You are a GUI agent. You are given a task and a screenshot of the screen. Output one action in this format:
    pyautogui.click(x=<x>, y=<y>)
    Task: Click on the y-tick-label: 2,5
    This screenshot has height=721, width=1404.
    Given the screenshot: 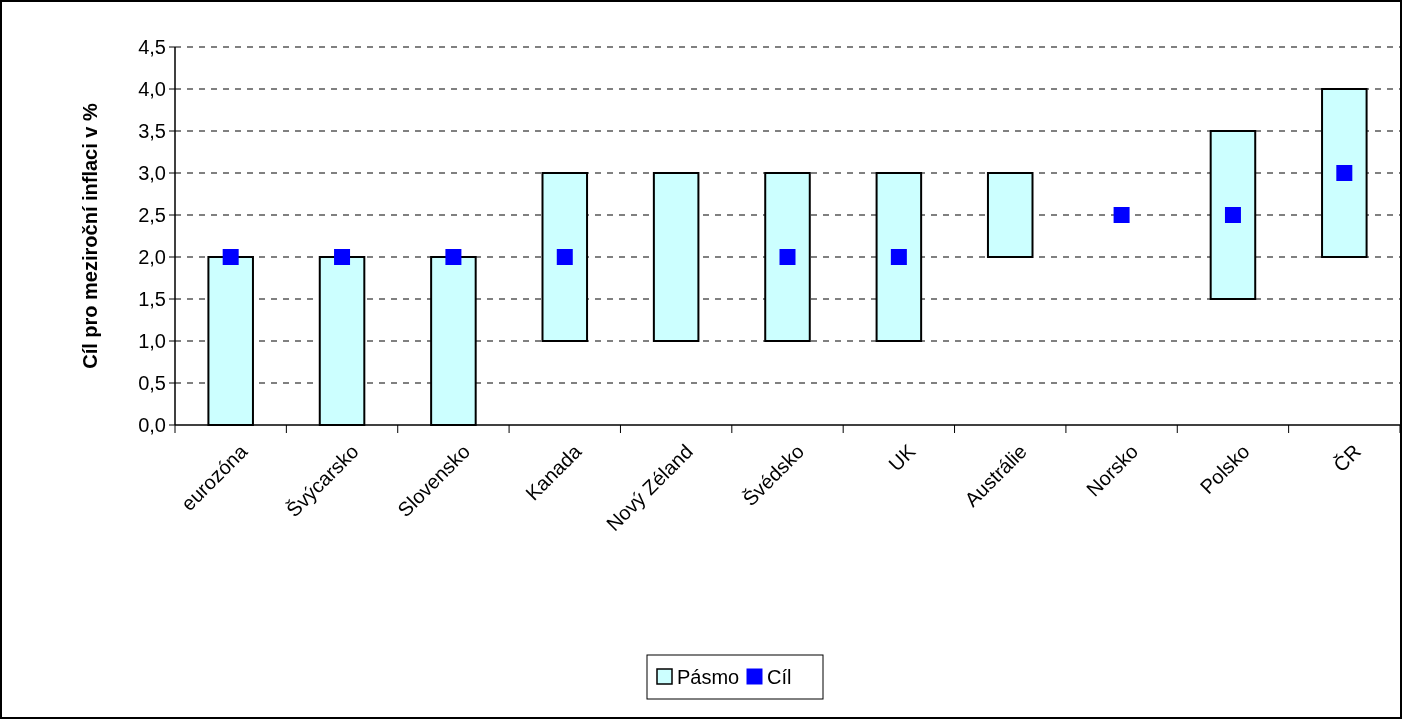 What is the action you would take?
    pyautogui.click(x=152, y=215)
    